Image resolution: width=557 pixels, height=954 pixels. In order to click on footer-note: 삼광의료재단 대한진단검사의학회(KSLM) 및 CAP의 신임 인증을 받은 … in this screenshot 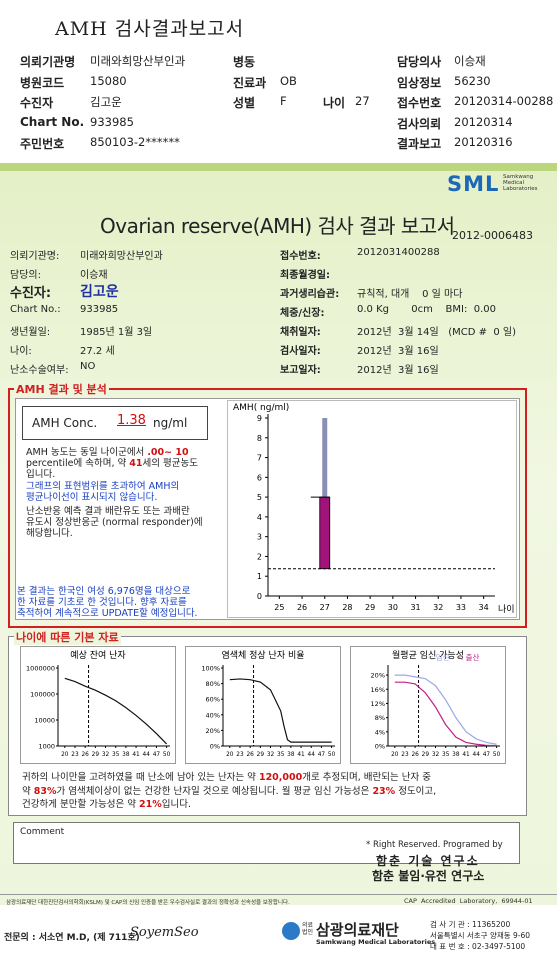, I will do `click(148, 903)`.